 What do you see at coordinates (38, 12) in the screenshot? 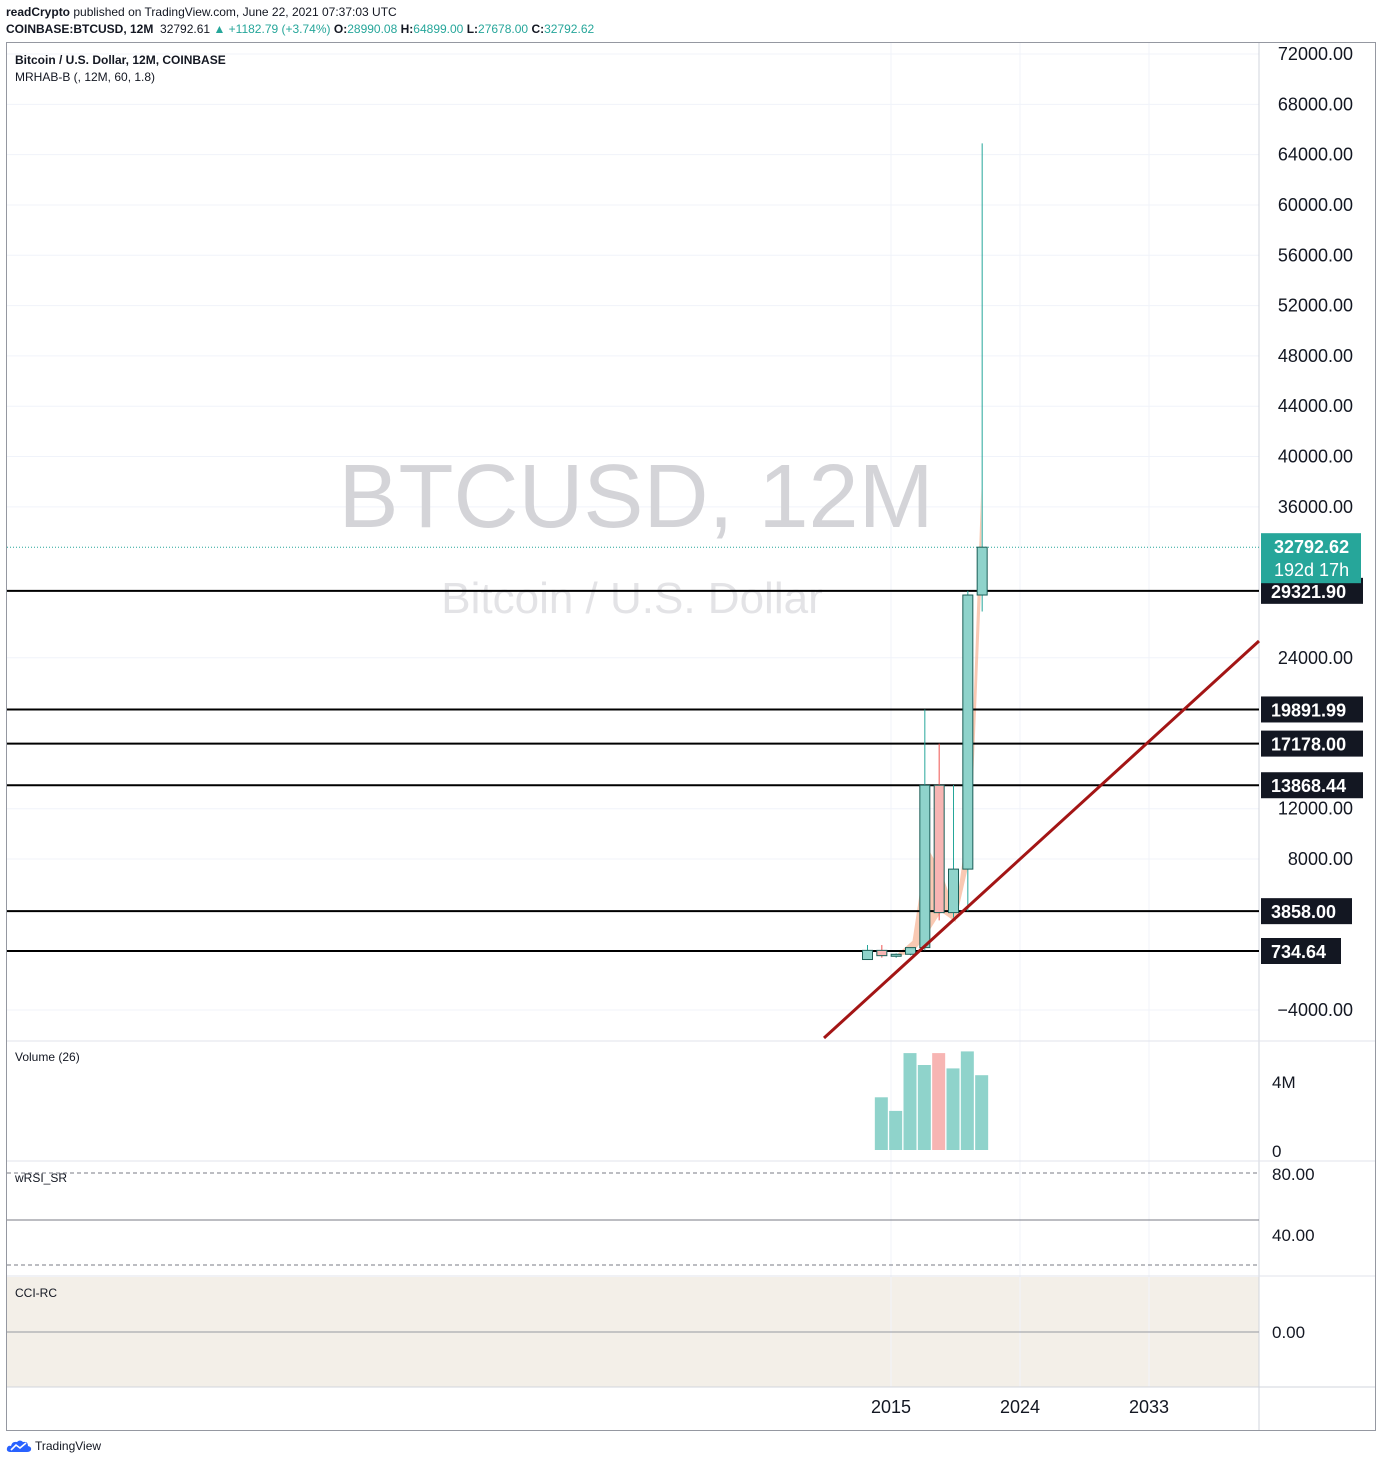
I see `author-name: readCrypto` at bounding box center [38, 12].